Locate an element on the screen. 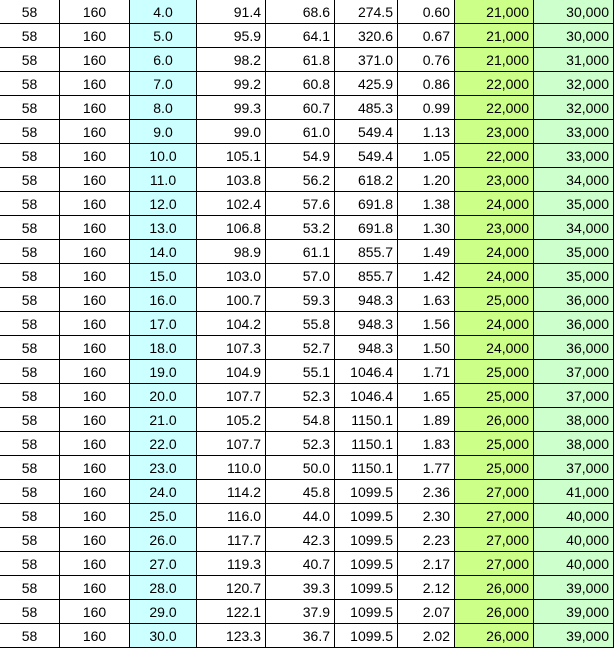 The width and height of the screenshot is (615, 649). cell-col-8: 23,000 is located at coordinates (494, 179).